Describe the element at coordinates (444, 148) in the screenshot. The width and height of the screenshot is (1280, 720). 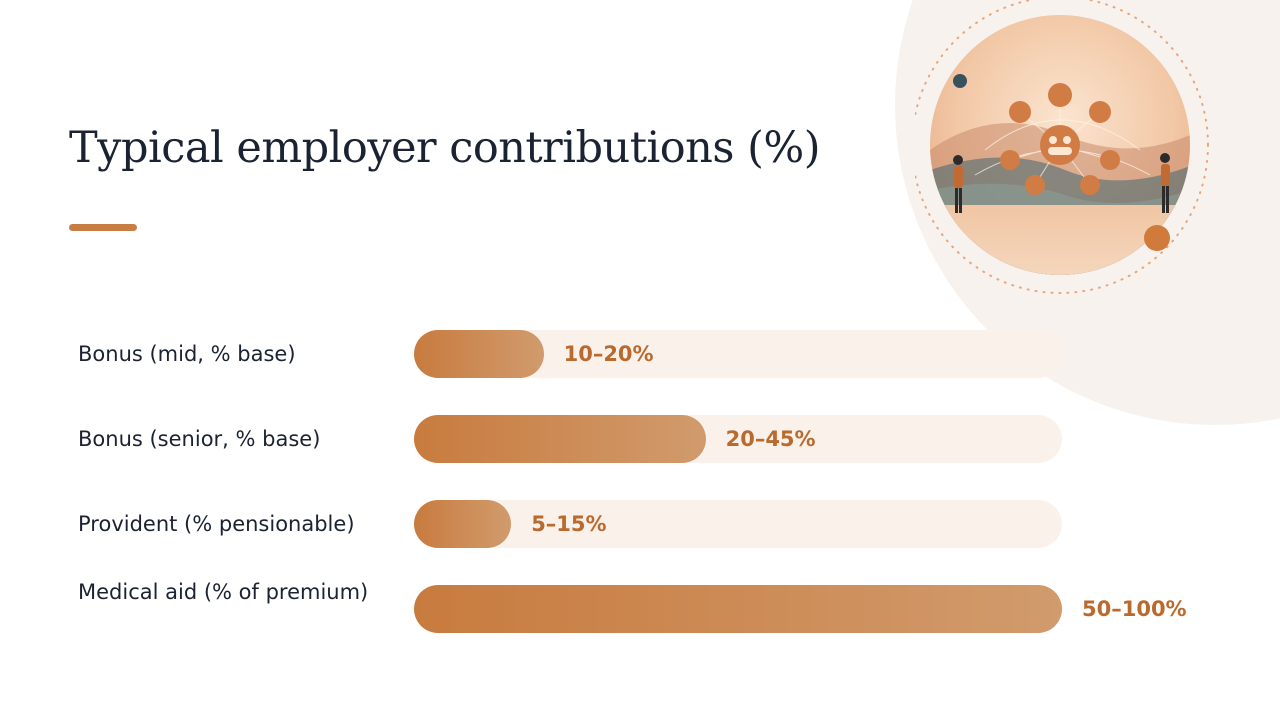
I see `slide-title: Typical employer contributions (%)` at that location.